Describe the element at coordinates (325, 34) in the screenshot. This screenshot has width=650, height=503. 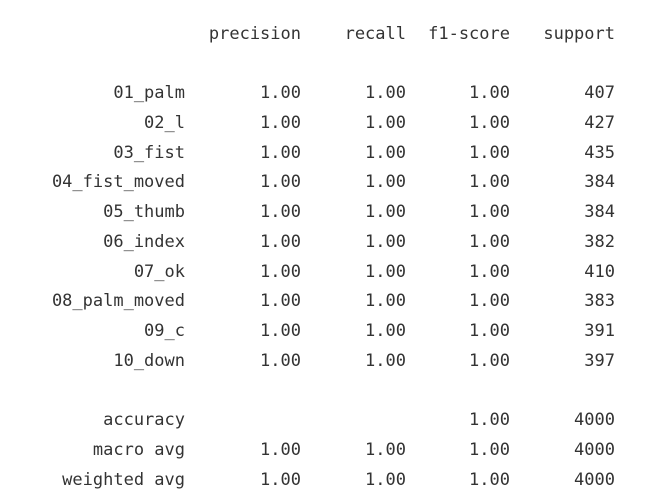
I see `header-row: precision recall f1-score support` at that location.